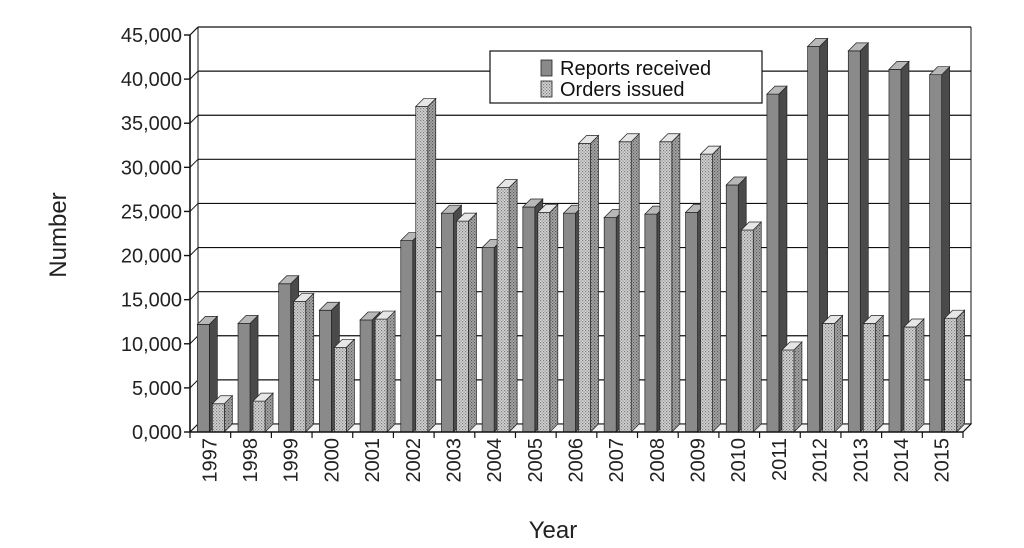  Describe the element at coordinates (670, 282) in the screenshot. I see `bar-orders-2008` at that location.